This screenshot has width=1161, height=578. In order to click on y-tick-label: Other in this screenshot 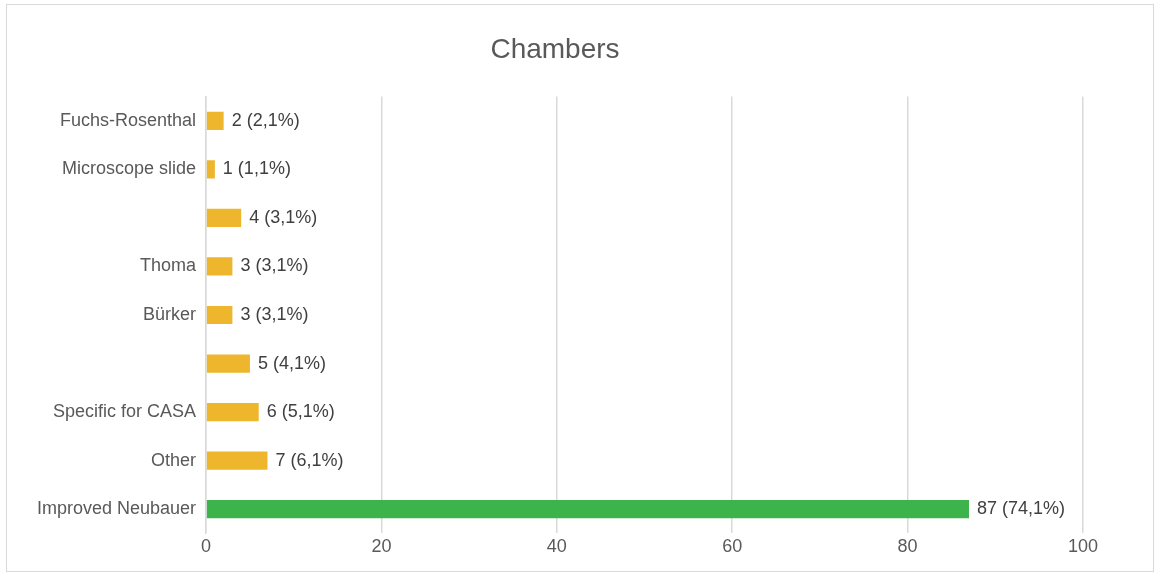, I will do `click(174, 459)`.